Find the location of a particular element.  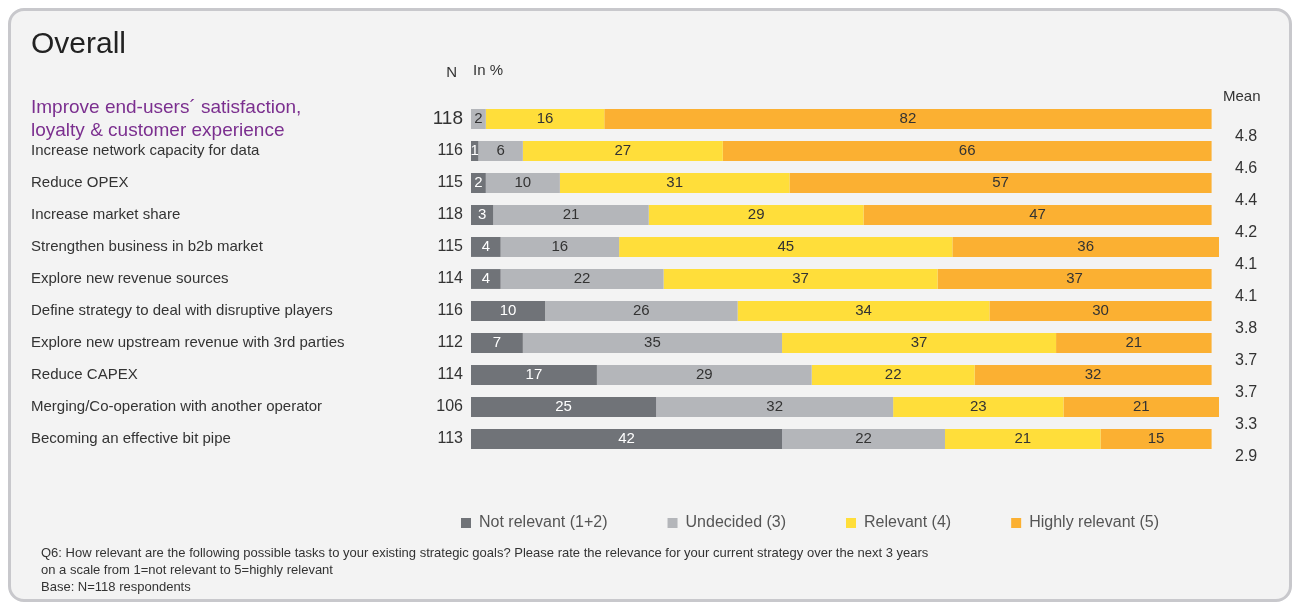

text: In % is located at coordinates (488, 70).